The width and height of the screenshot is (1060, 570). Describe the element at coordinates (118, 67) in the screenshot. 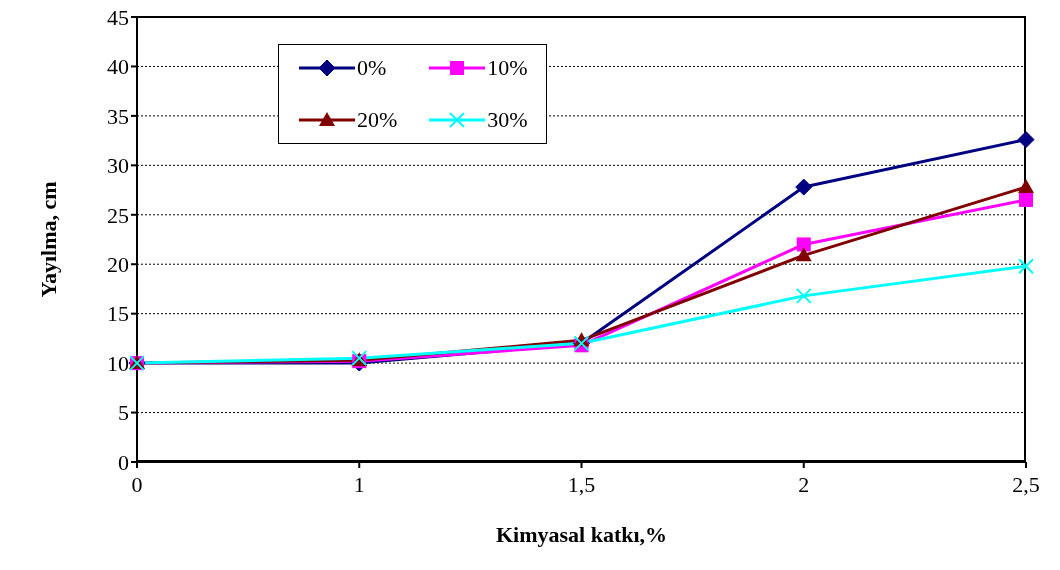

I see `y-tick-label: 40` at that location.